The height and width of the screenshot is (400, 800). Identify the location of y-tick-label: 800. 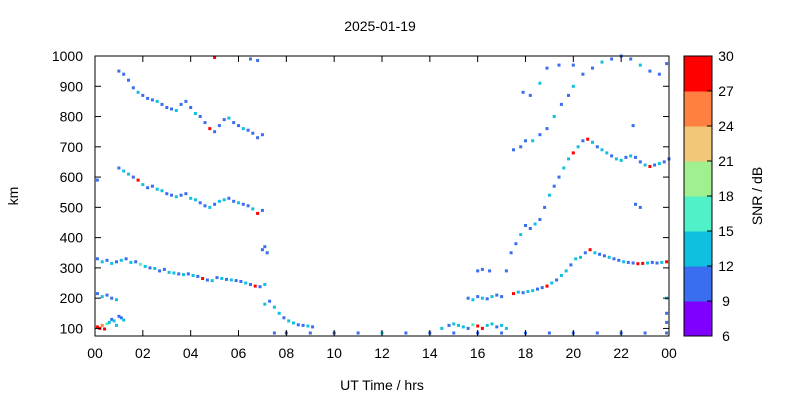
(72, 117).